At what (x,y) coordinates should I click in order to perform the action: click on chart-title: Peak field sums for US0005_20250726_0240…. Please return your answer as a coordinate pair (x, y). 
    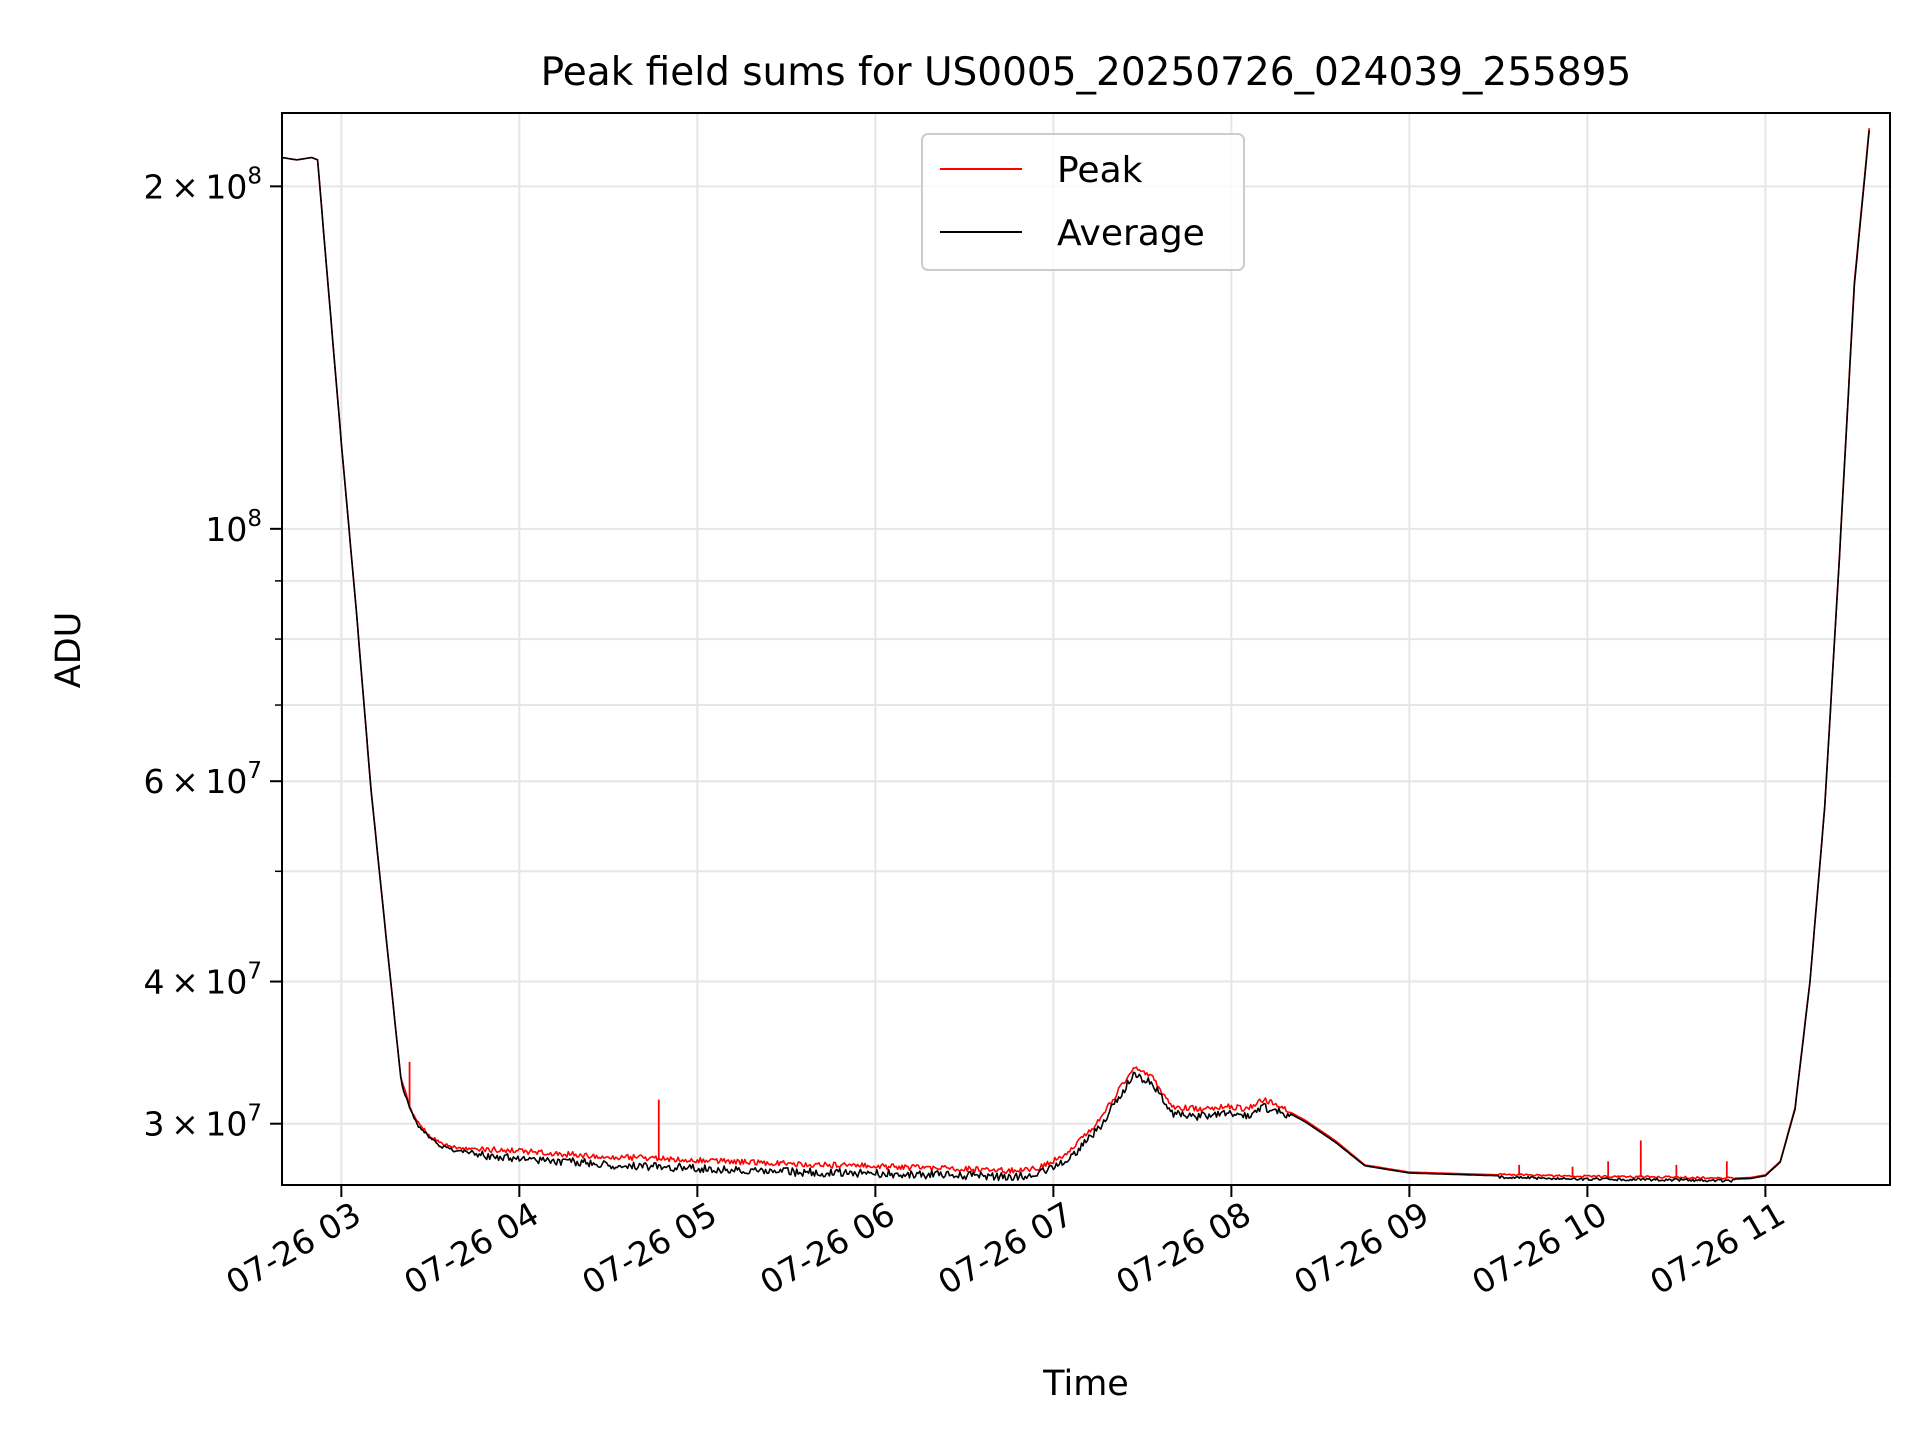
    Looking at the image, I should click on (1086, 72).